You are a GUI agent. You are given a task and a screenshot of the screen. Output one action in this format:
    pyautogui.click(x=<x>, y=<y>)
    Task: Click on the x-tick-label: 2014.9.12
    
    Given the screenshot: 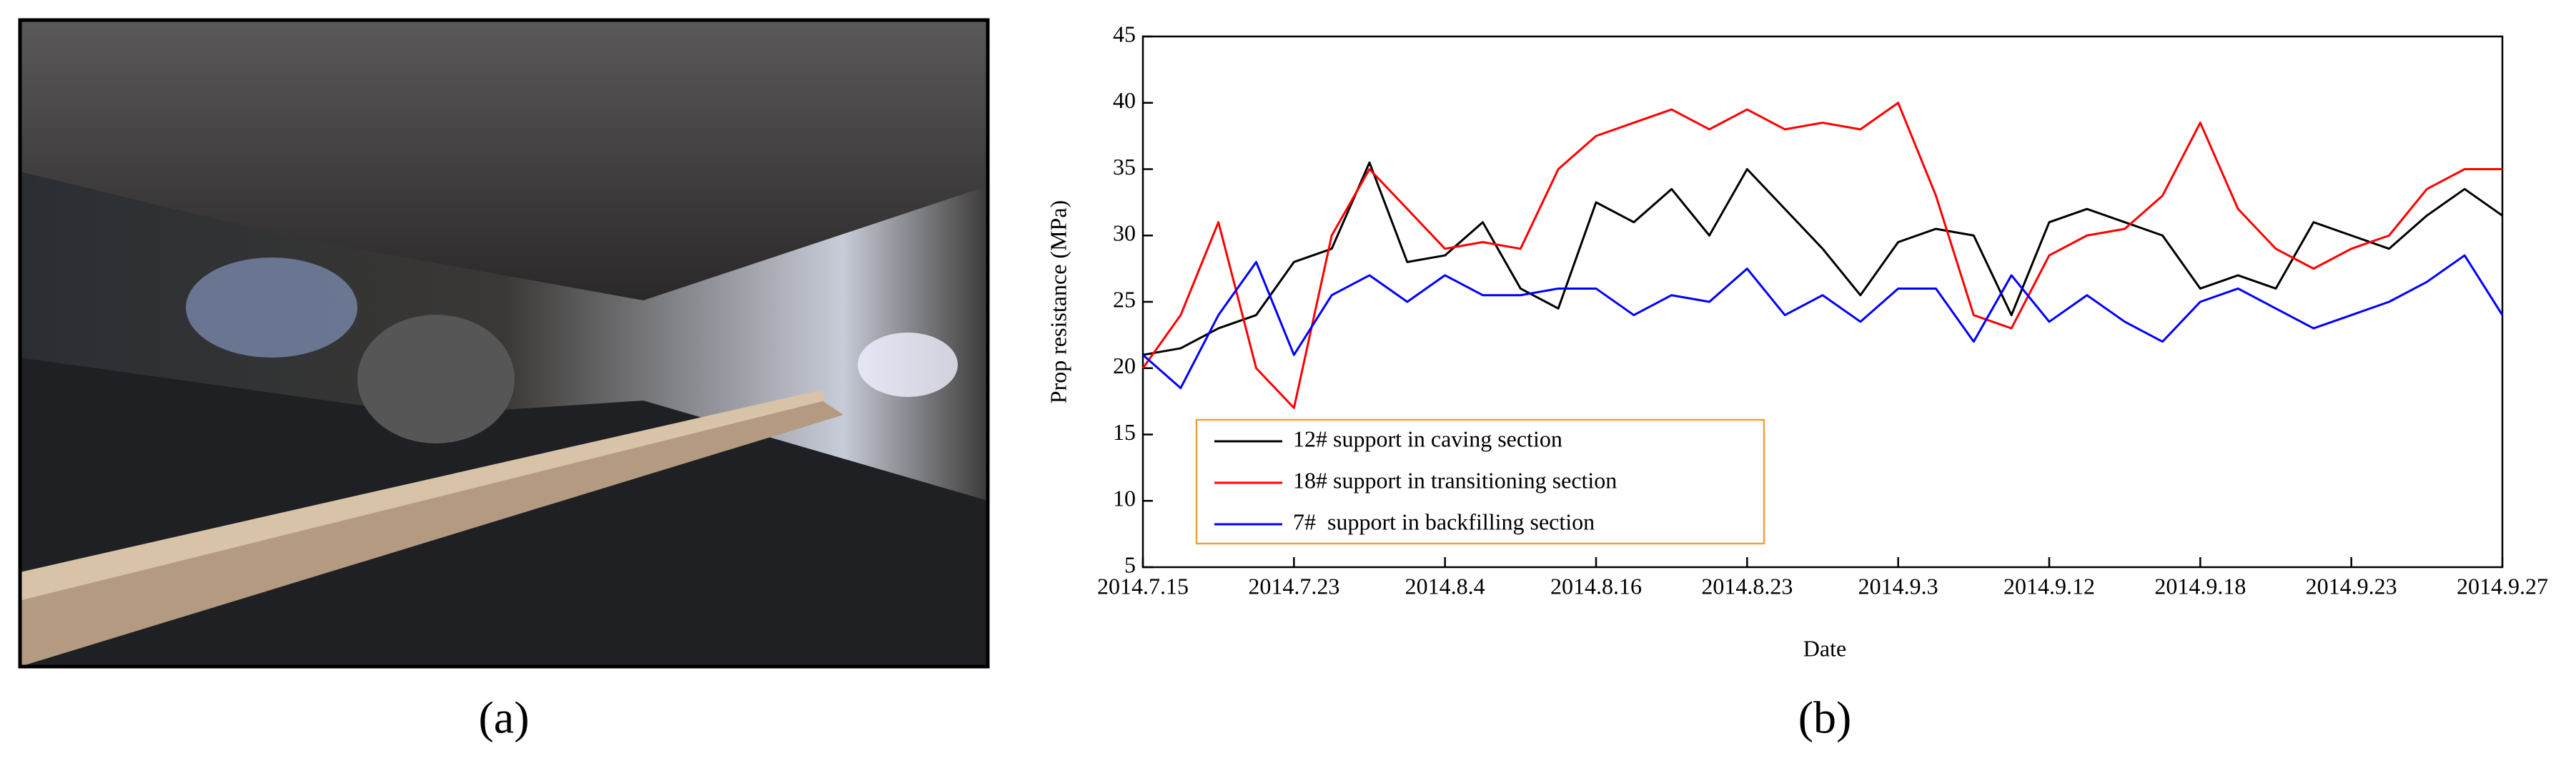 What is the action you would take?
    pyautogui.click(x=2049, y=586)
    